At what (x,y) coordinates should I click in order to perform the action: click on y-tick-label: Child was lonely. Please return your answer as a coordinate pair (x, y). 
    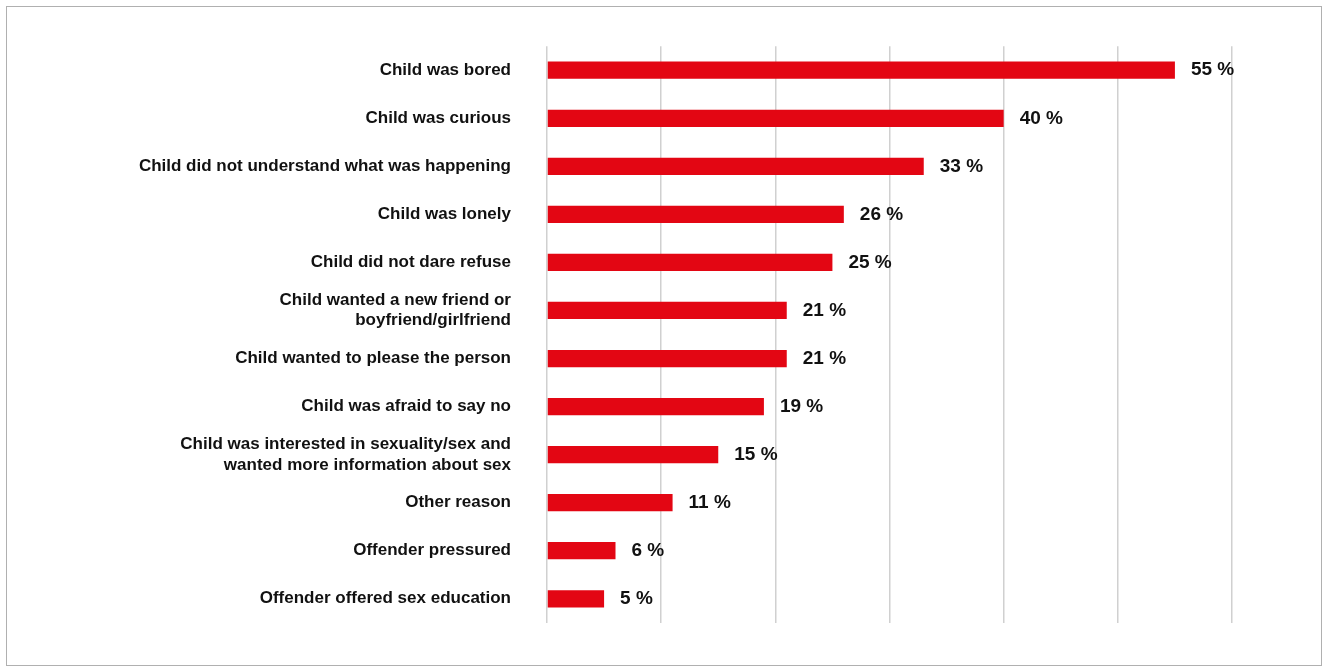
    Looking at the image, I should click on (444, 214).